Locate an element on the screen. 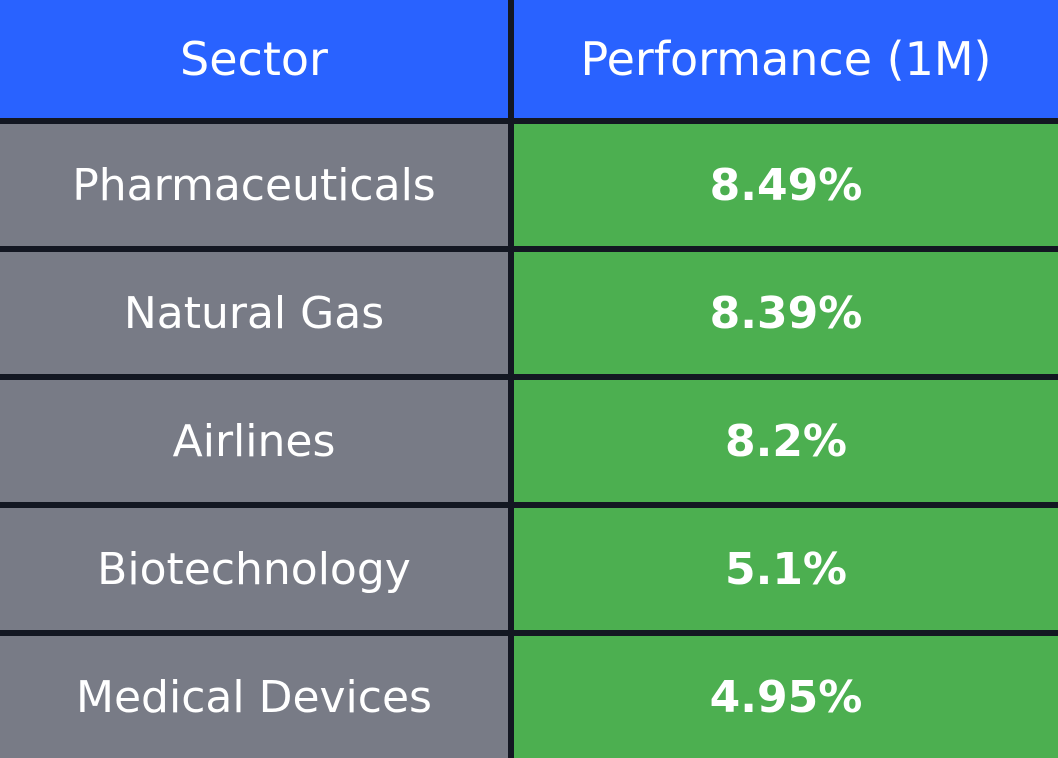 This screenshot has width=1058, height=758. sector-cell: Biotechnology is located at coordinates (254, 569).